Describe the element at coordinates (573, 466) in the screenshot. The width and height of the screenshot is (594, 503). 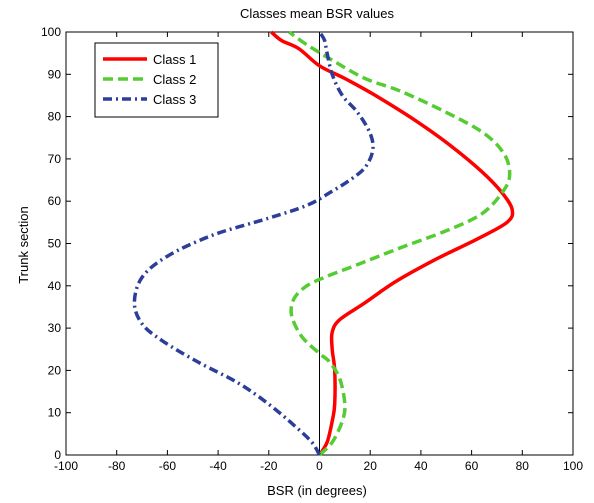
I see `x-tick-label-10: 100` at that location.